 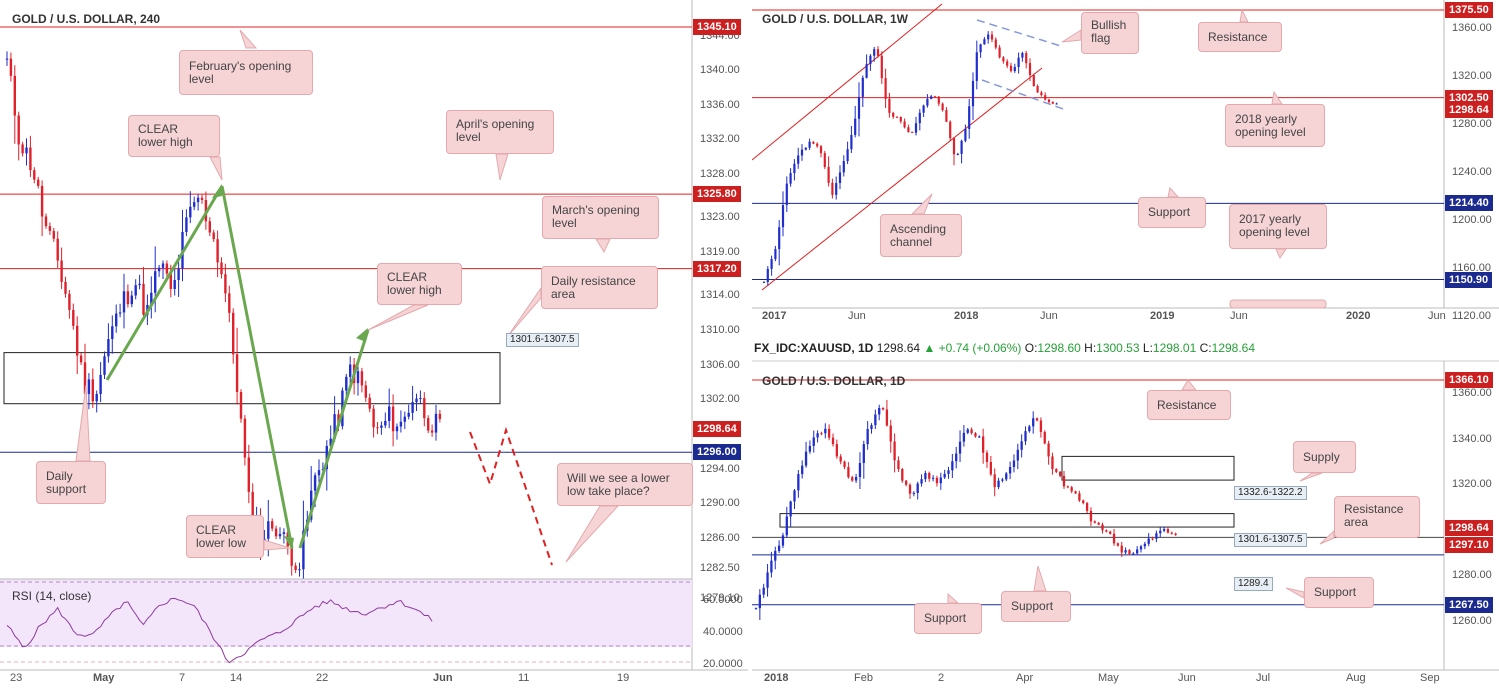 I want to click on weekly-y-tick-label: 1160.00, so click(x=1471, y=267).